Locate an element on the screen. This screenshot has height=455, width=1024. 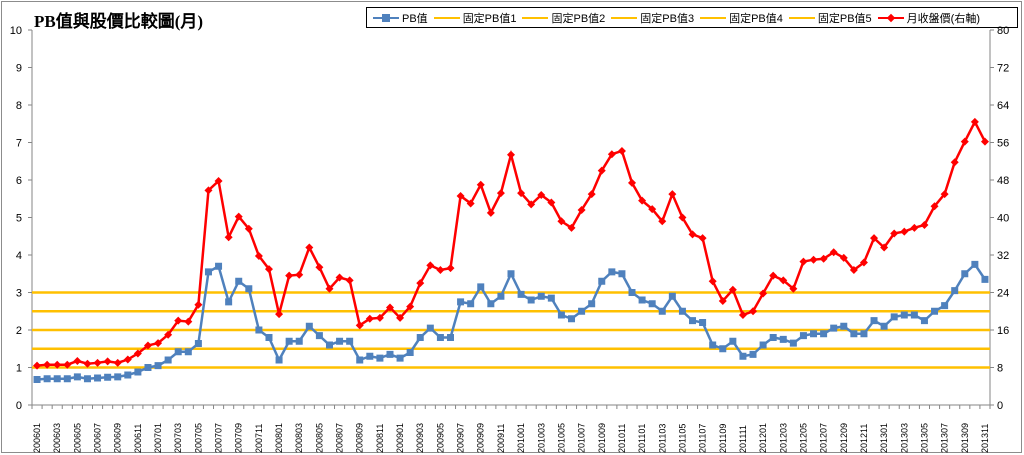
x-tick-label: 200703 is located at coordinates (178, 438).